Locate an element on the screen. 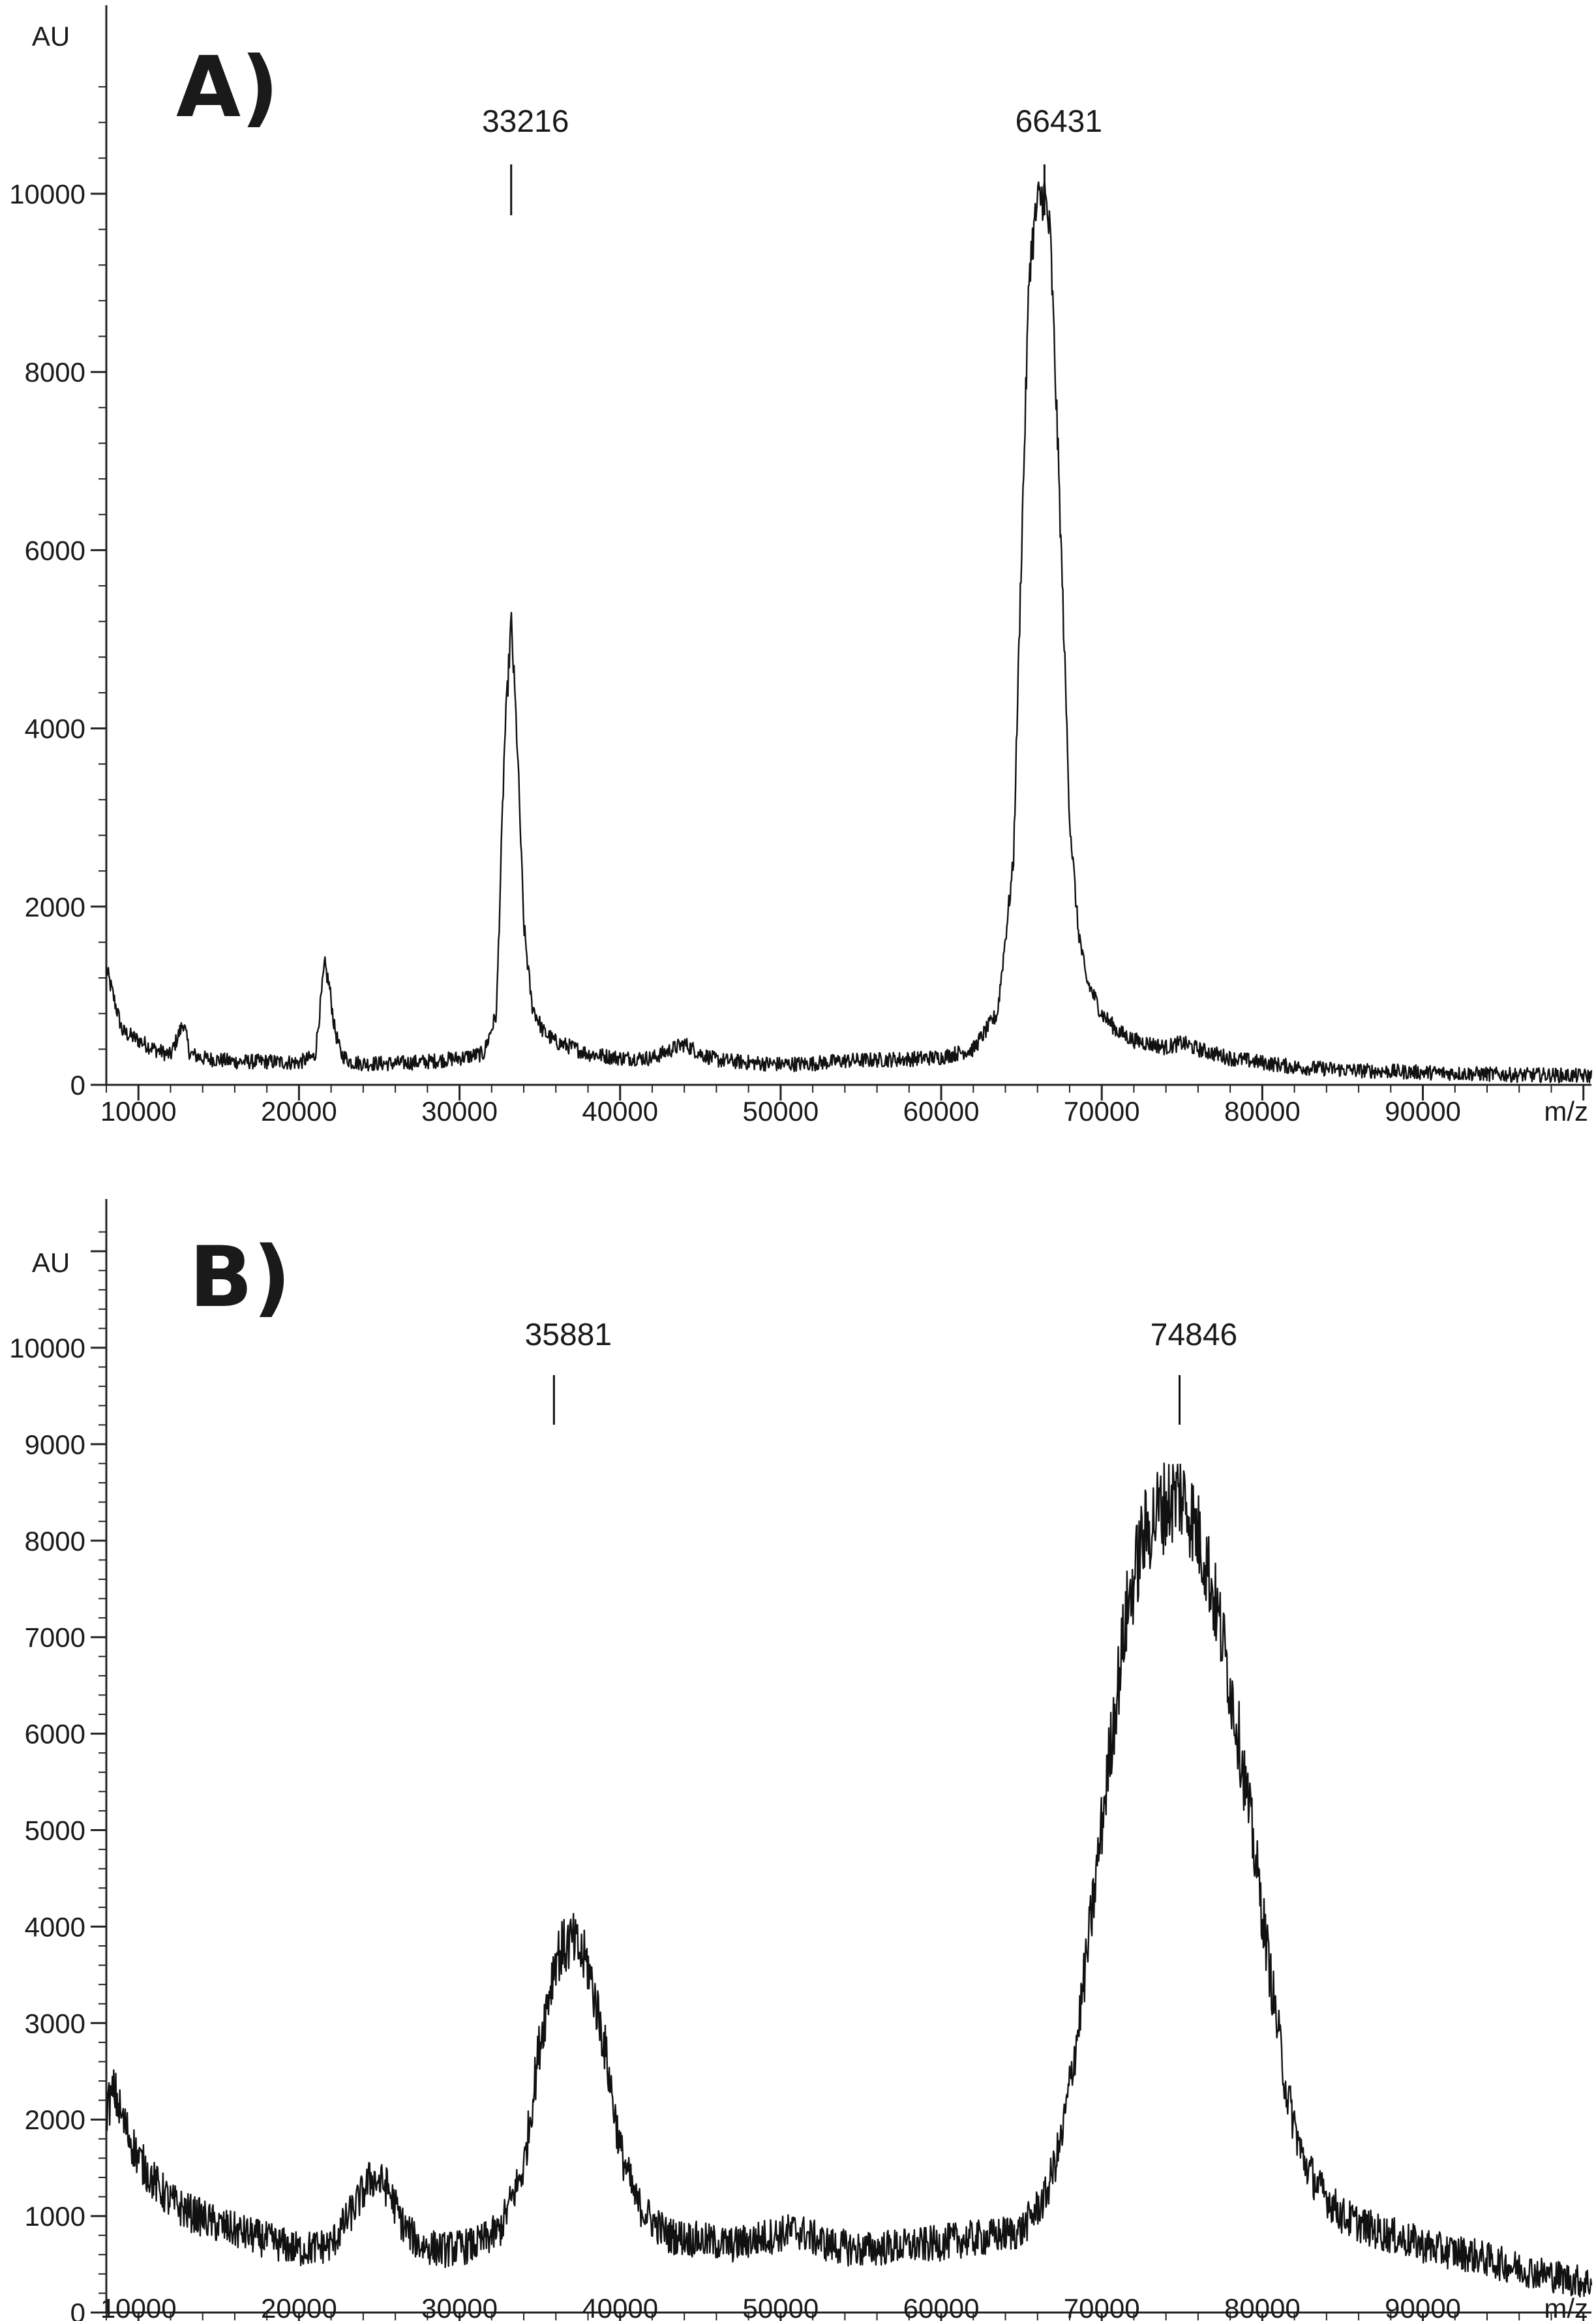 Image resolution: width=1596 pixels, height=2321 pixels. y-tick-label: 9000 is located at coordinates (55, 1444).